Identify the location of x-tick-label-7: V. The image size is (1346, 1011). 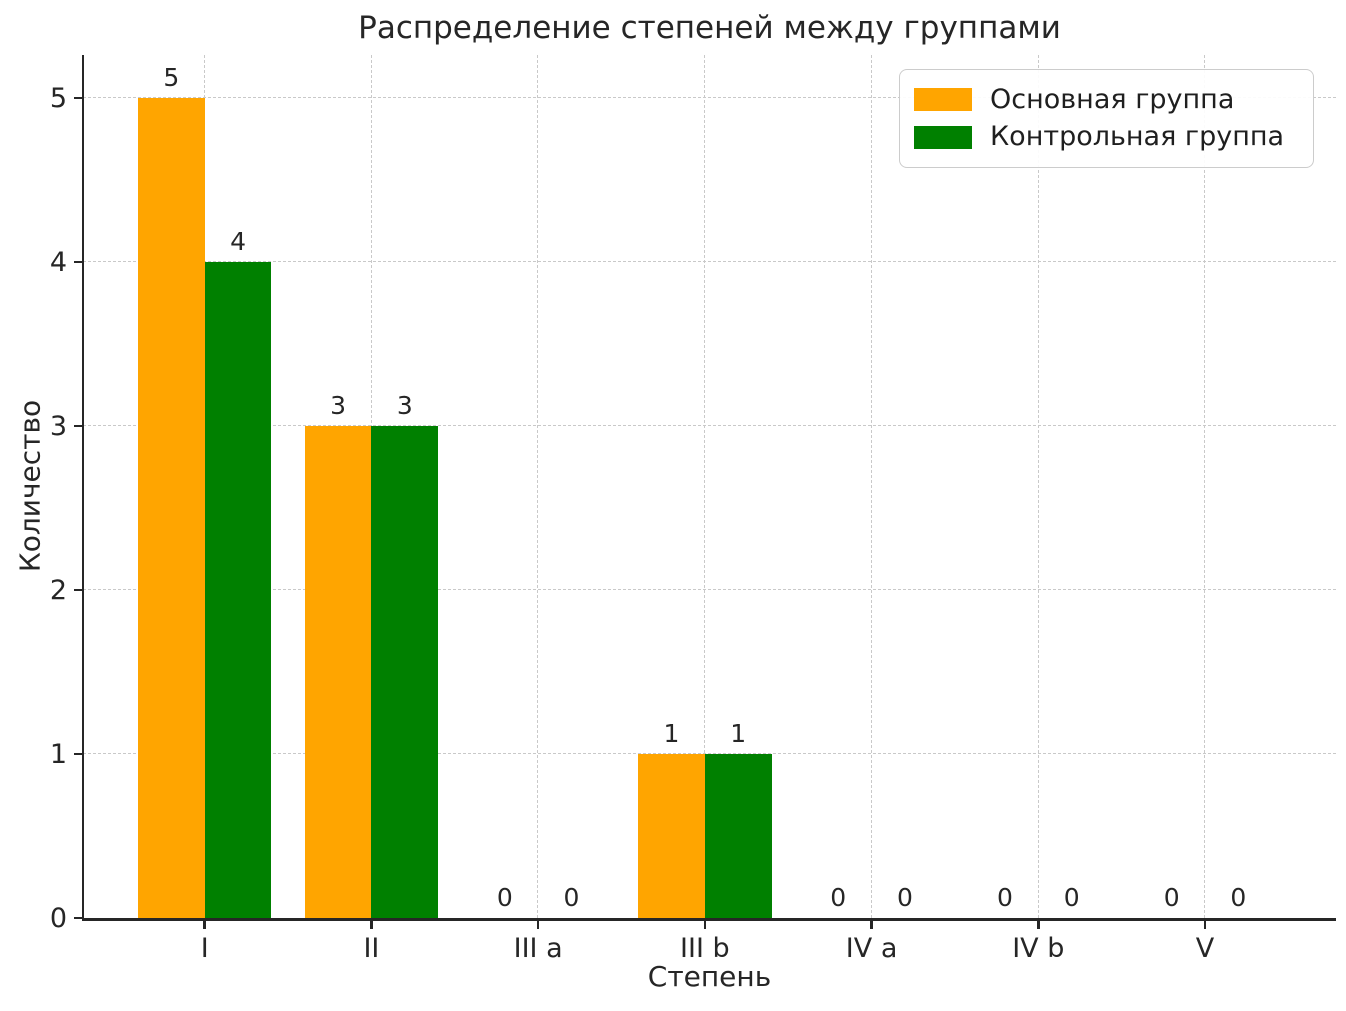
(1205, 948).